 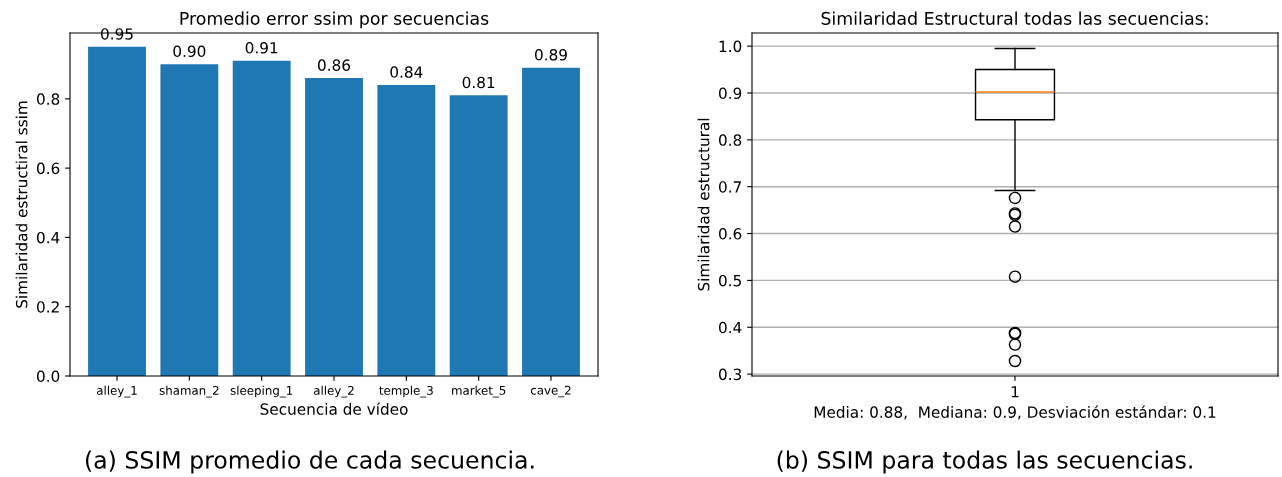 What do you see at coordinates (984, 462) in the screenshot?
I see `text: (b) SSIM para todas las secuencias.` at bounding box center [984, 462].